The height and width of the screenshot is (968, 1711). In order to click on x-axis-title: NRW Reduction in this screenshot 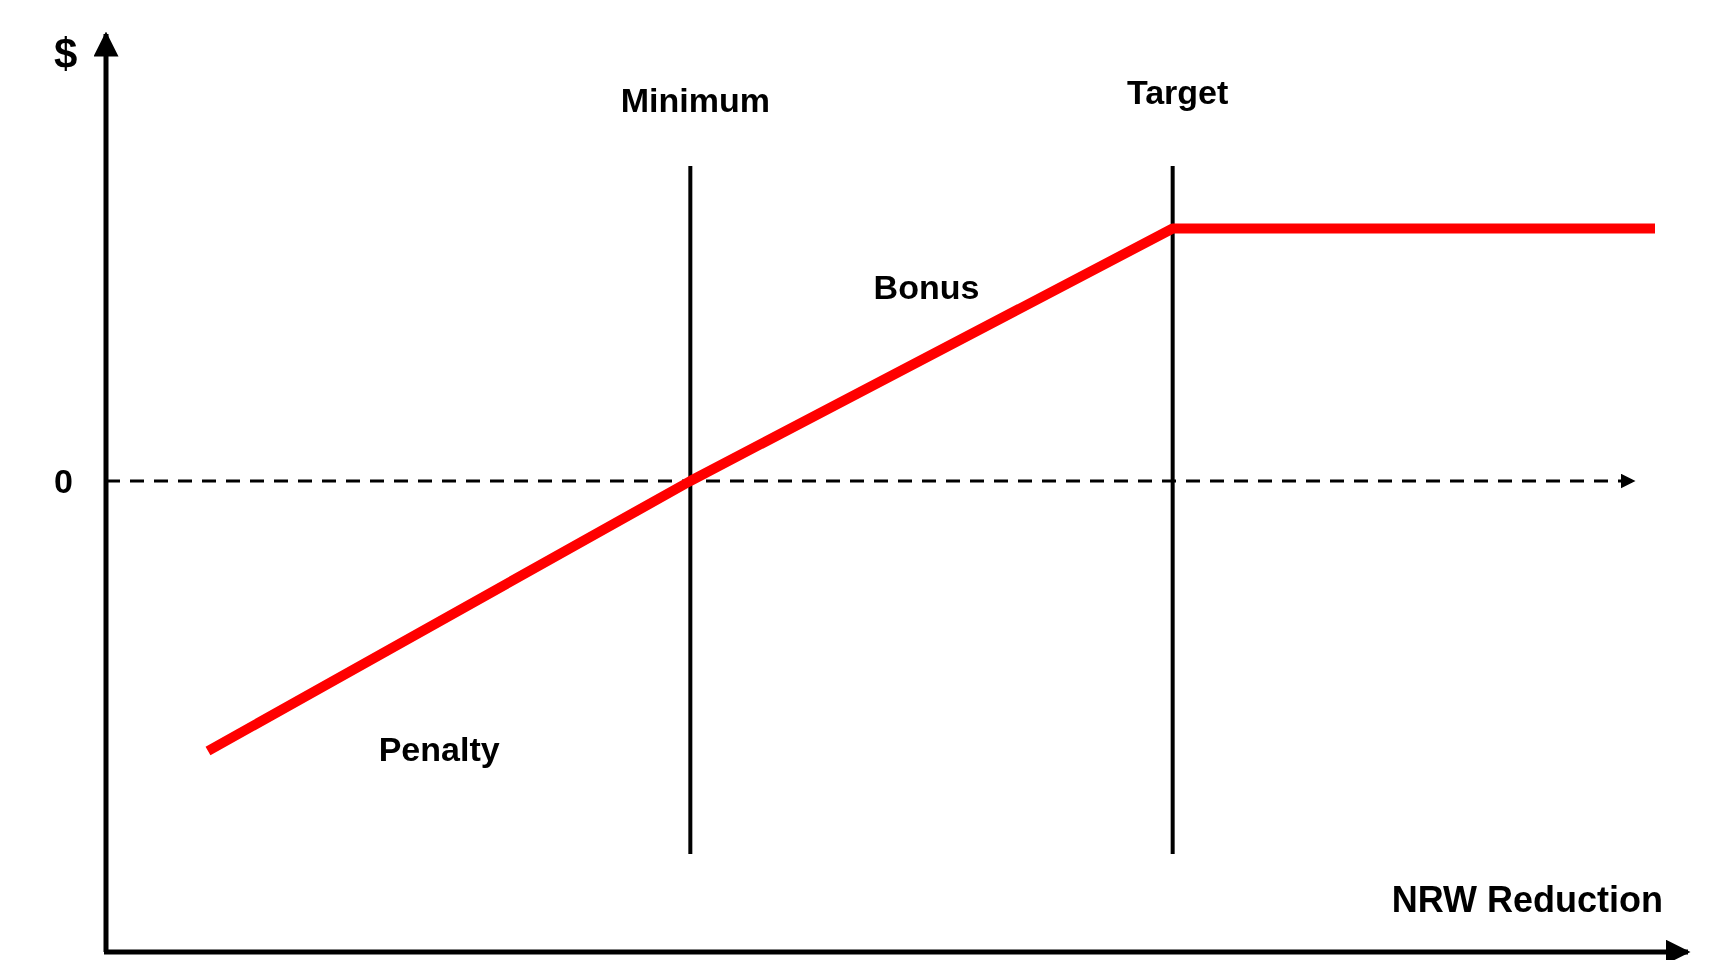, I will do `click(1527, 899)`.